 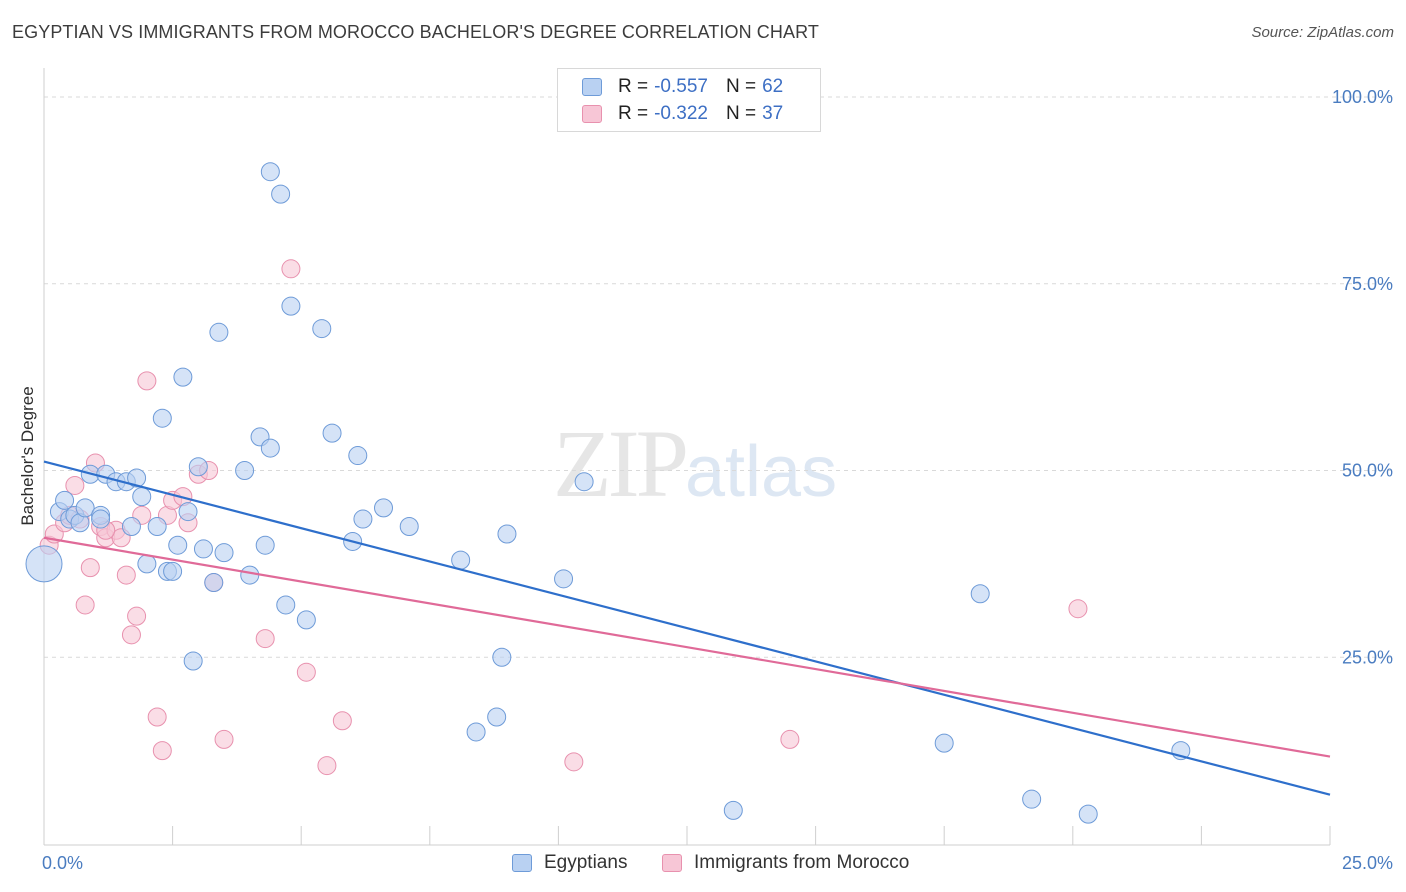 I want to click on watermark-zip: ZIP, so click(x=621, y=463).